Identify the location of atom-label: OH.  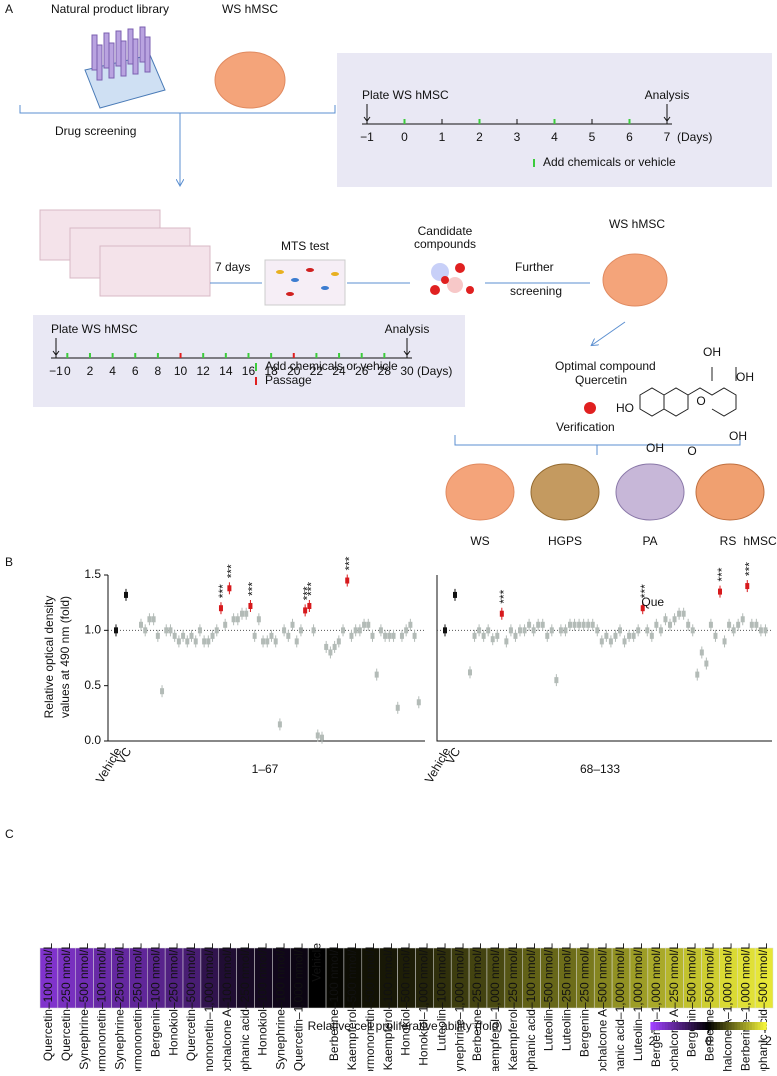
(712, 352).